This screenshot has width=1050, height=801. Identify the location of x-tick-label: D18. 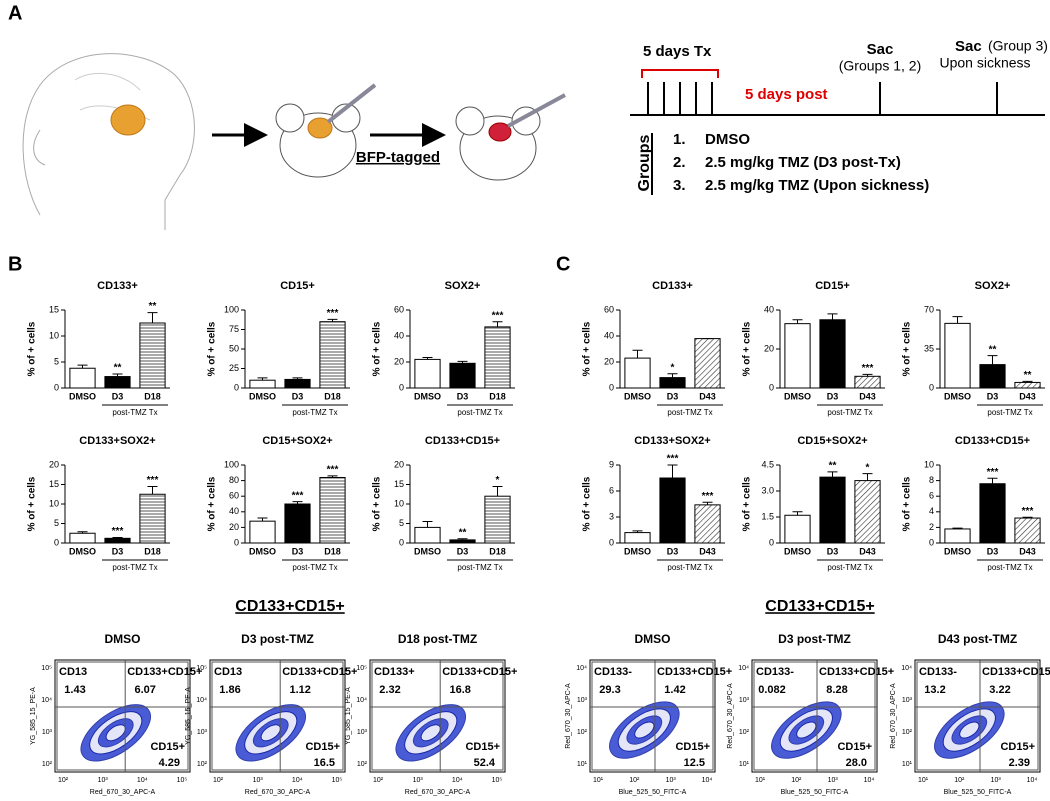
(332, 551).